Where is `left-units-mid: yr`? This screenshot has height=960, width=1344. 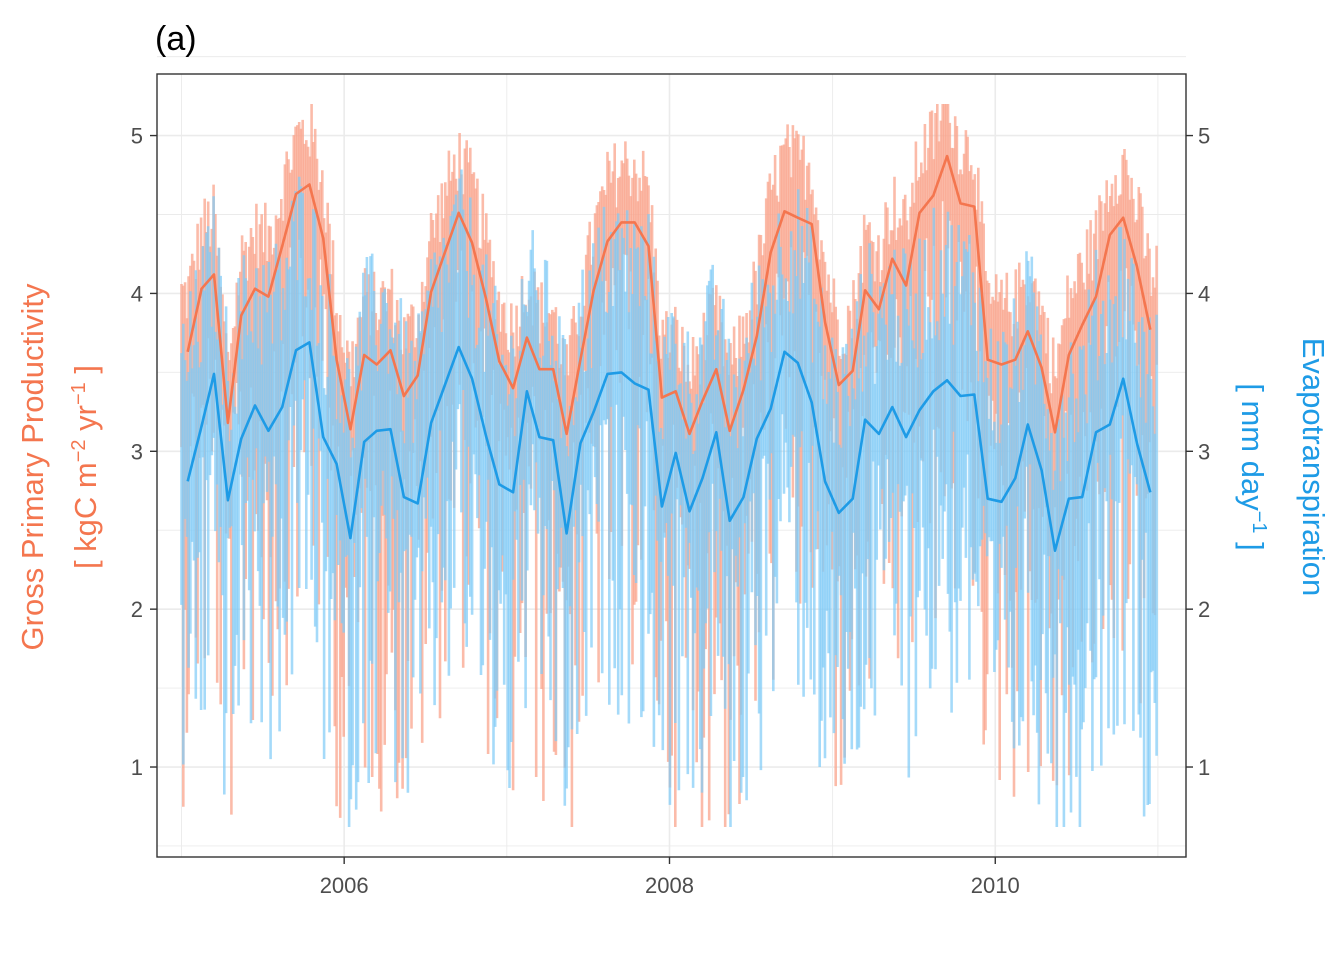
left-units-mid: yr is located at coordinates (85, 422).